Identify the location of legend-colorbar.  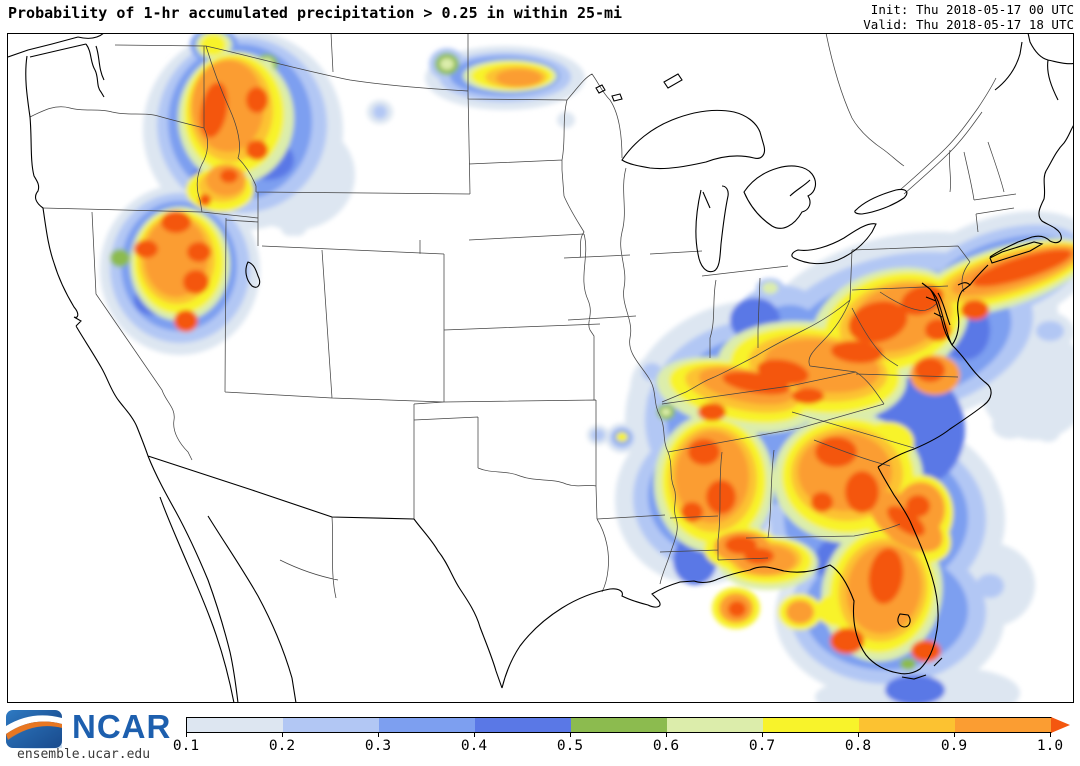
(619, 725).